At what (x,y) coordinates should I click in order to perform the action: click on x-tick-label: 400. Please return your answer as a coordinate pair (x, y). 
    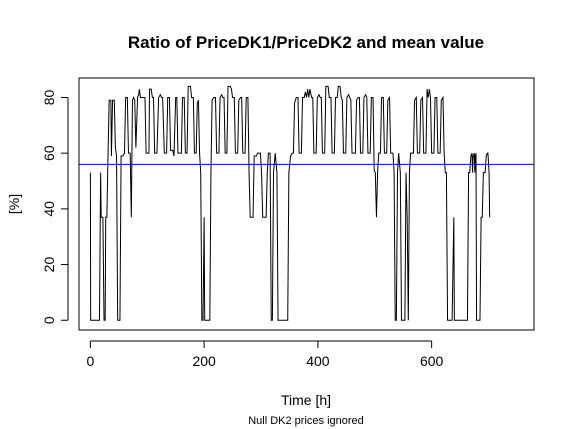
    Looking at the image, I should click on (318, 361).